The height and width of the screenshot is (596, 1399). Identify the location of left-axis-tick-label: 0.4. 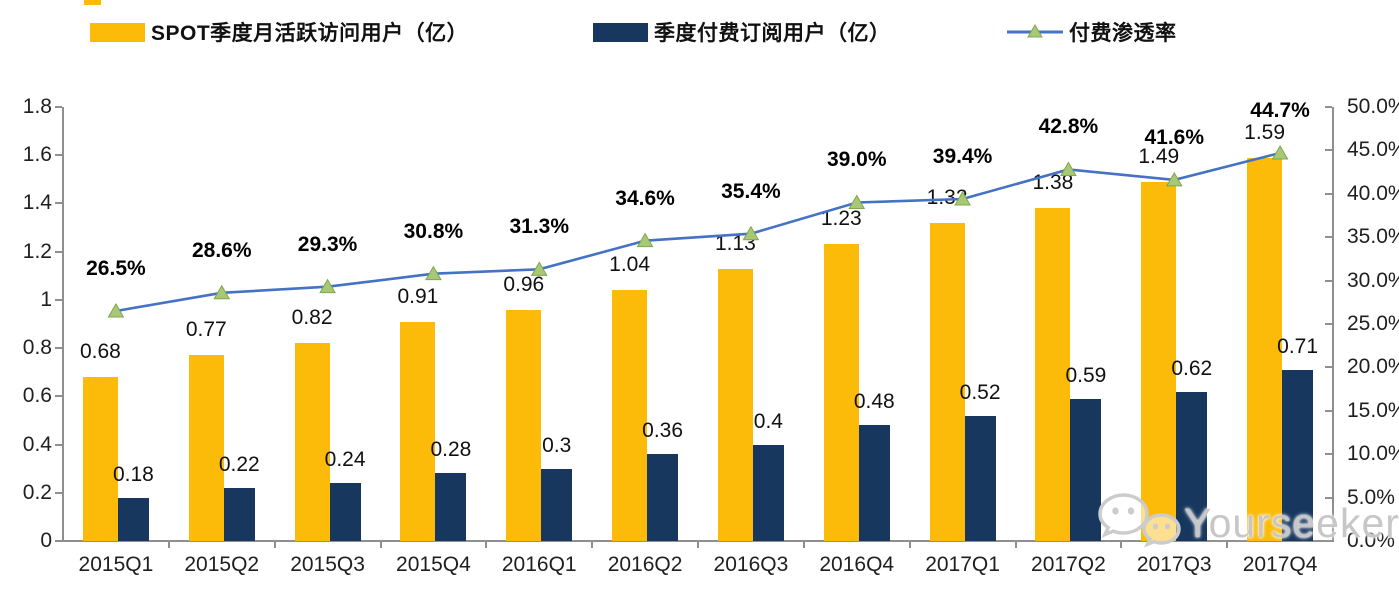
(37, 444).